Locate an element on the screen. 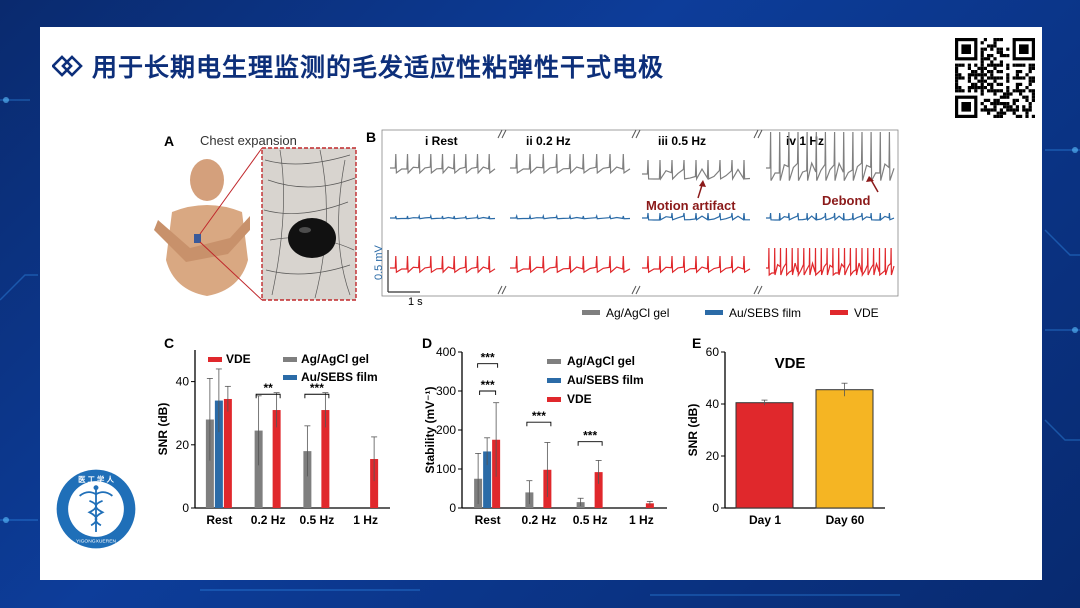 This screenshot has height=608, width=1080. scale-x-label: 1 s is located at coordinates (415, 302).